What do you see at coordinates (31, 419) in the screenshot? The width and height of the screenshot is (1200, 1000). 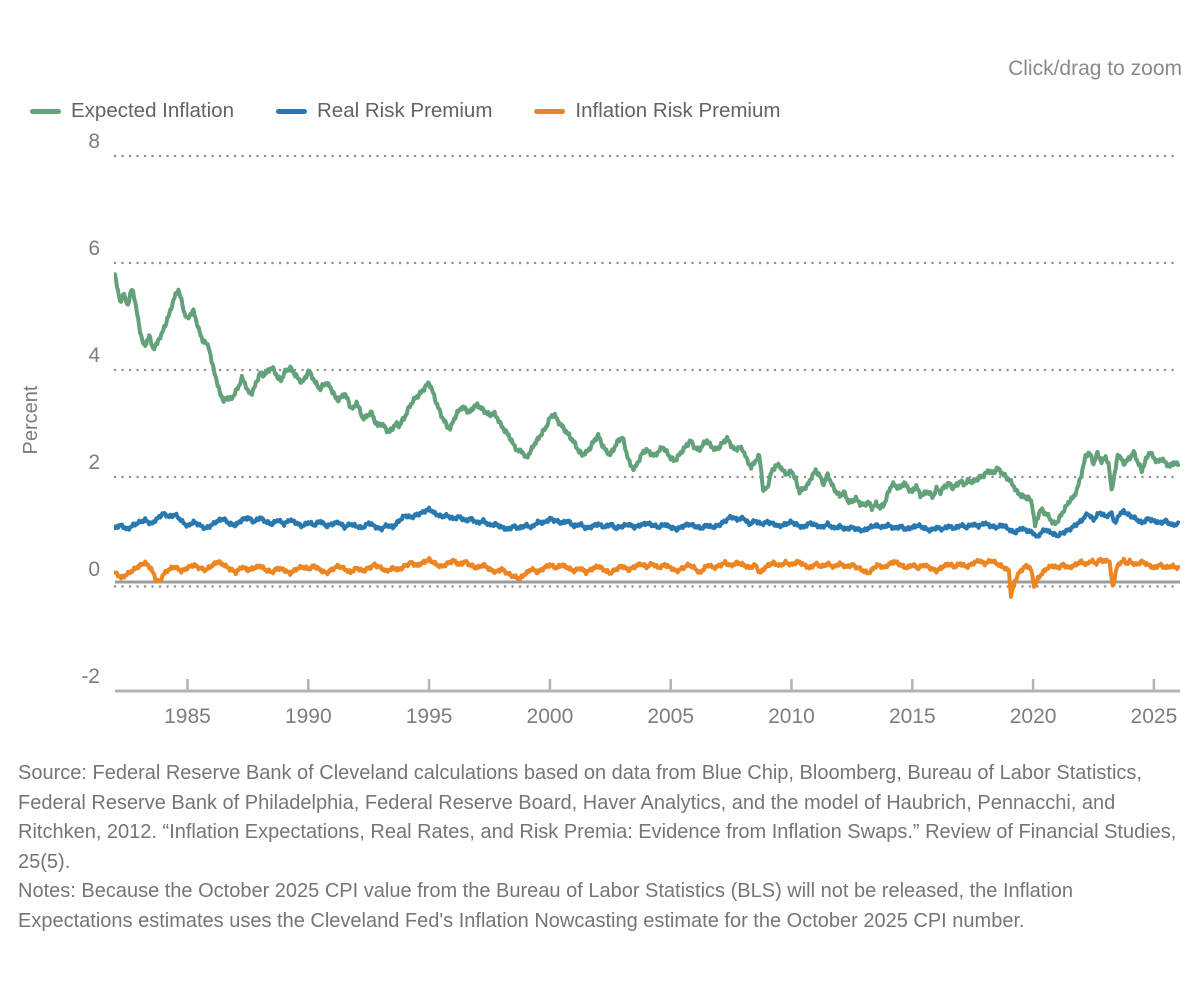 I see `y-axis-title: Percent` at bounding box center [31, 419].